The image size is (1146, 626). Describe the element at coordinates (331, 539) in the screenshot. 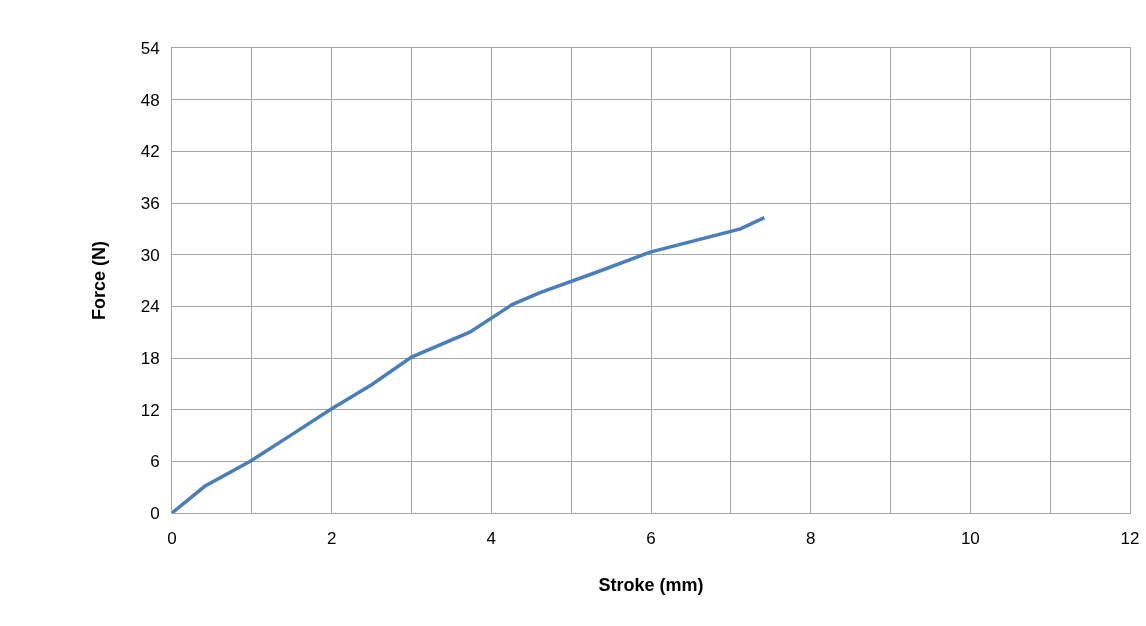

I see `x-tick-label: 2` at that location.